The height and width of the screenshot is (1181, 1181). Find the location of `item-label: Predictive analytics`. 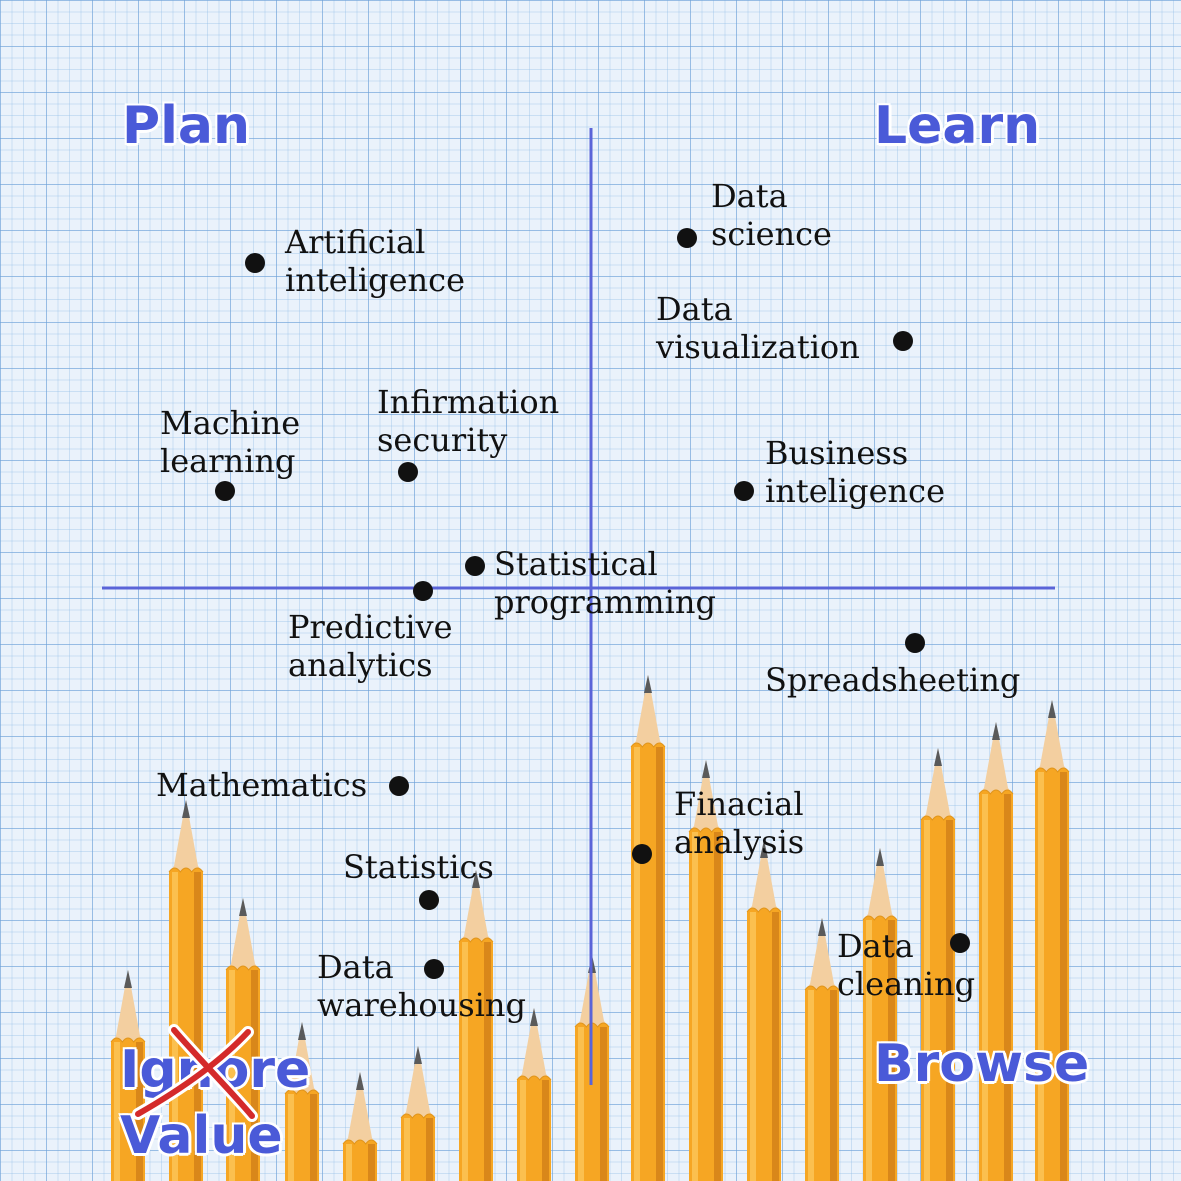

item-label: Predictive analytics is located at coordinates (370, 646).